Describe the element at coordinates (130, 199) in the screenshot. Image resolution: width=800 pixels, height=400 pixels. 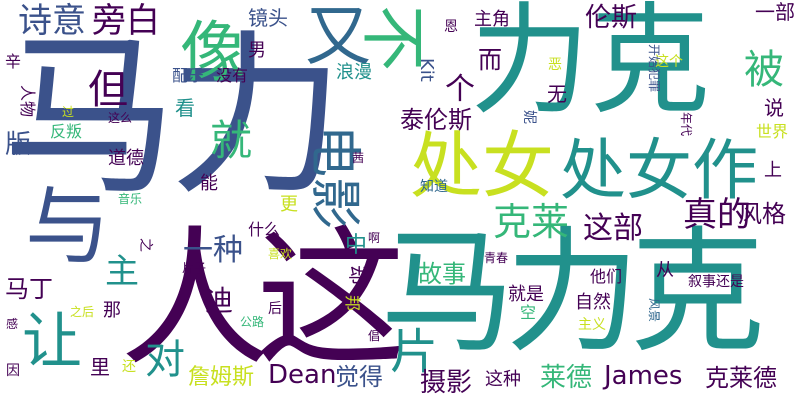
I see `word-yin-yue: 音乐` at that location.